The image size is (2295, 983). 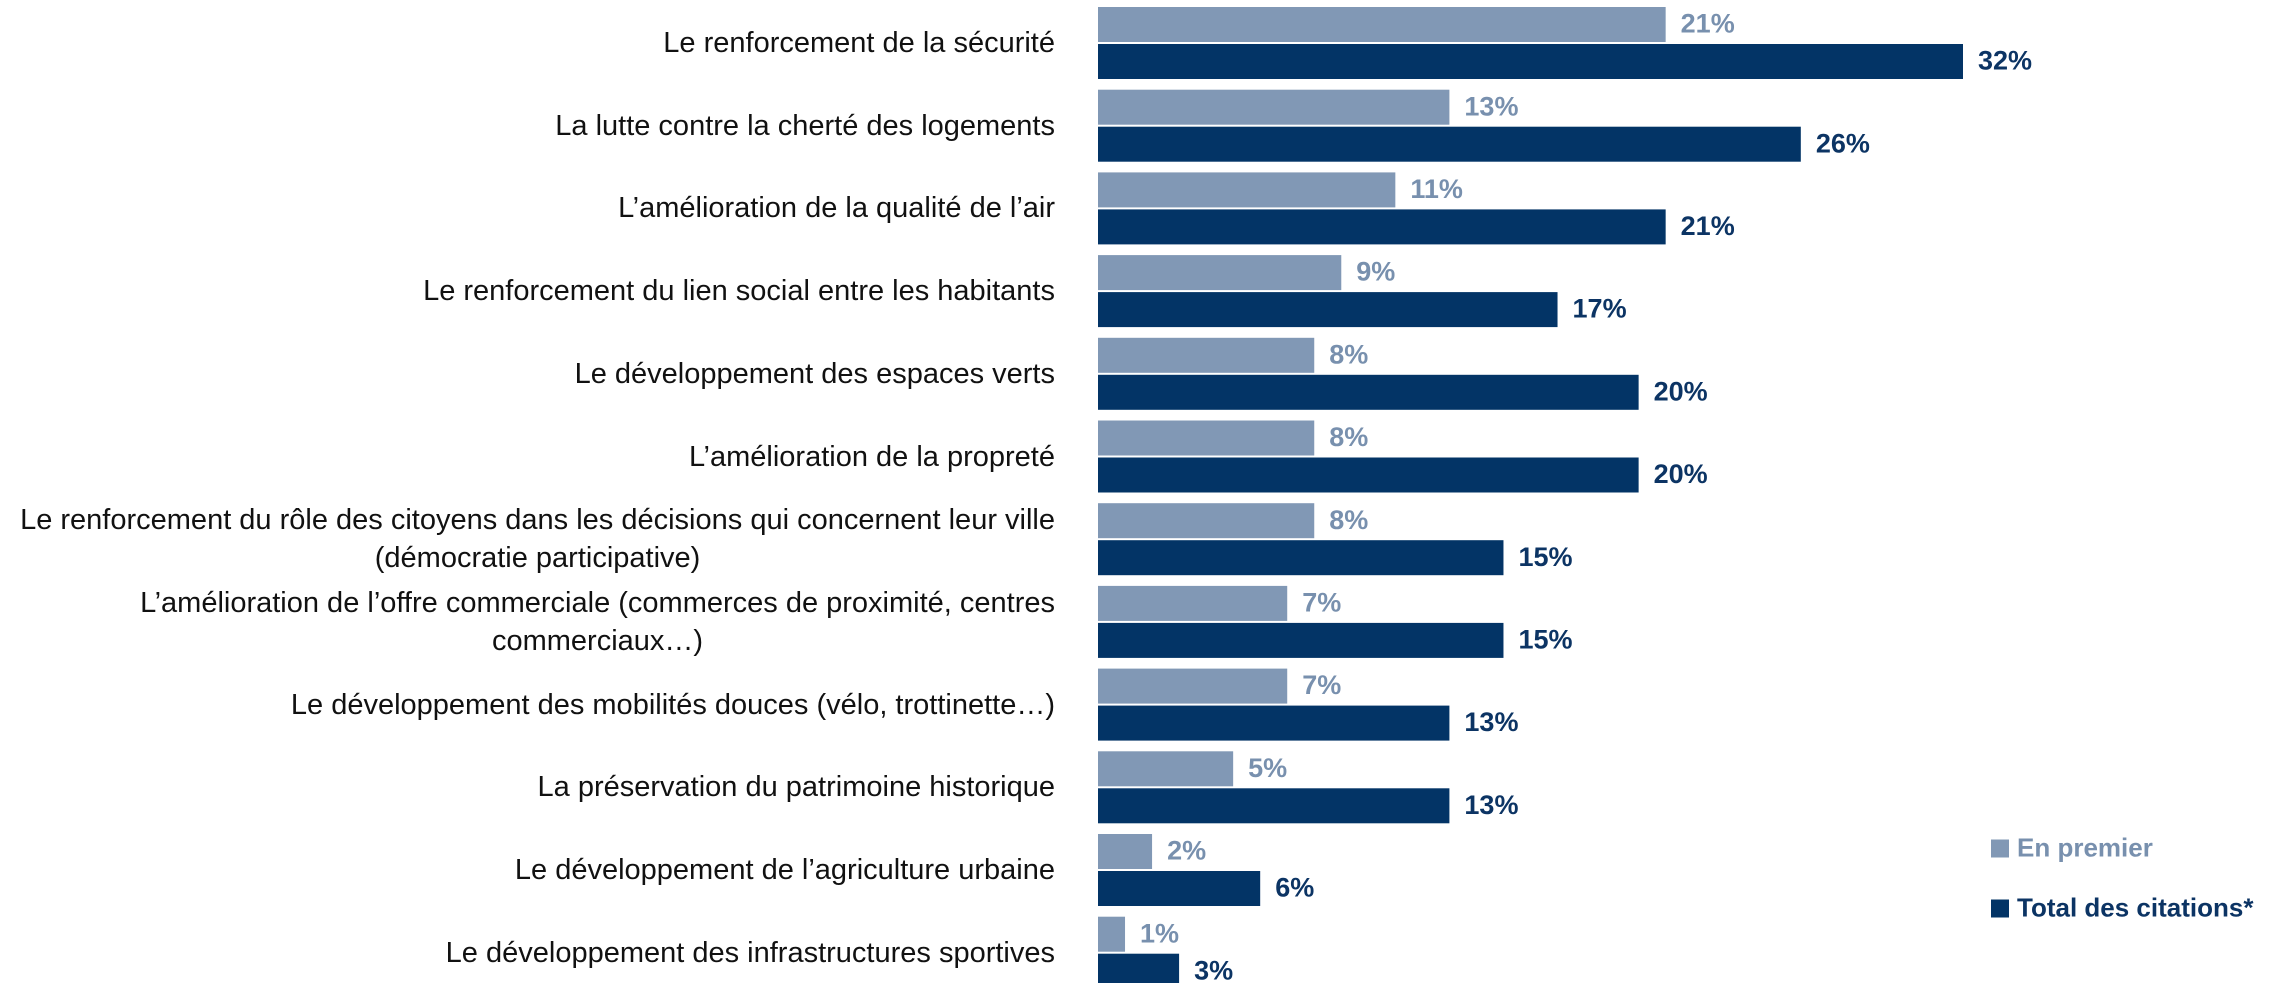 What do you see at coordinates (2135, 907) in the screenshot?
I see `legend-text: Total des citations*` at bounding box center [2135, 907].